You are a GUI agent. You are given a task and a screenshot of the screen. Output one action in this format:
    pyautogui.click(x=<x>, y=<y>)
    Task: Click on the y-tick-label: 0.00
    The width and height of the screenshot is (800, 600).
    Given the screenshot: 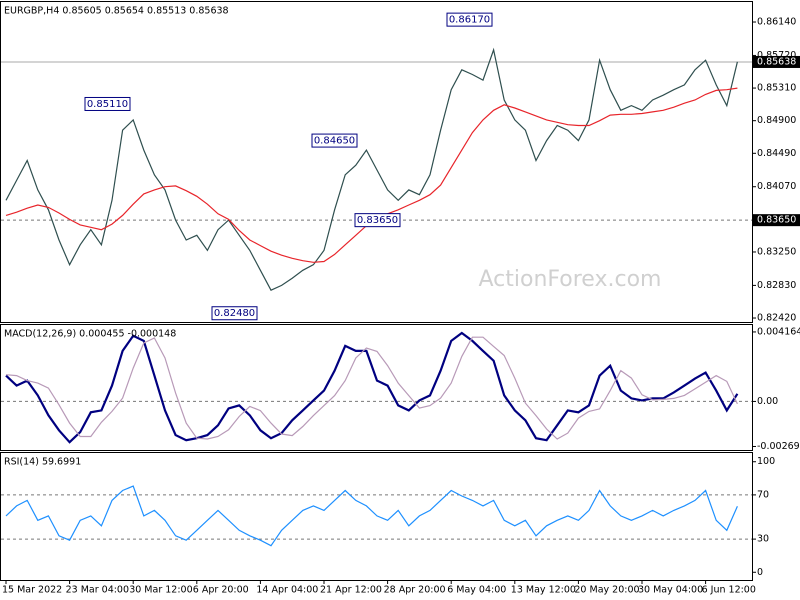 What is the action you would take?
    pyautogui.click(x=767, y=401)
    